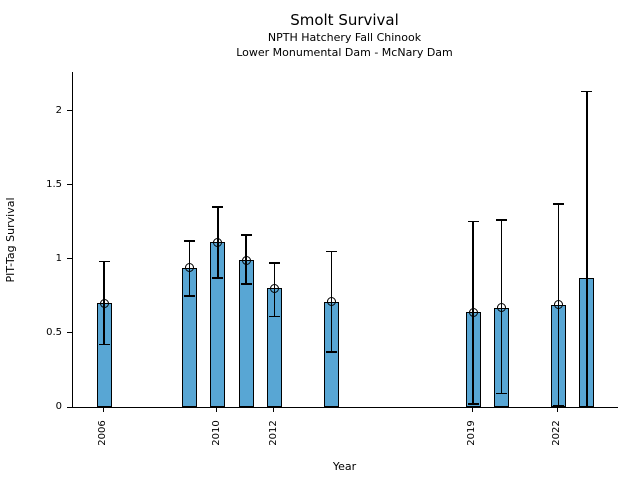 Image resolution: width=640 pixels, height=480 pixels. I want to click on error-cap-bottom-2006, so click(104, 344).